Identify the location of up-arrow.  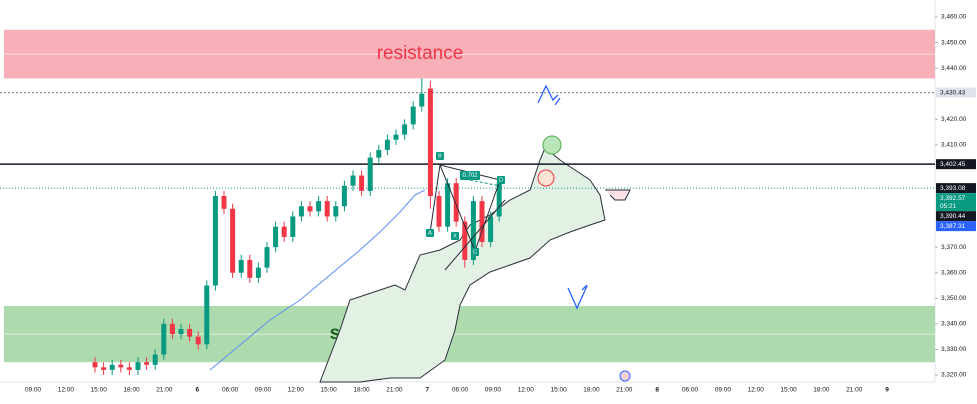
(549, 95).